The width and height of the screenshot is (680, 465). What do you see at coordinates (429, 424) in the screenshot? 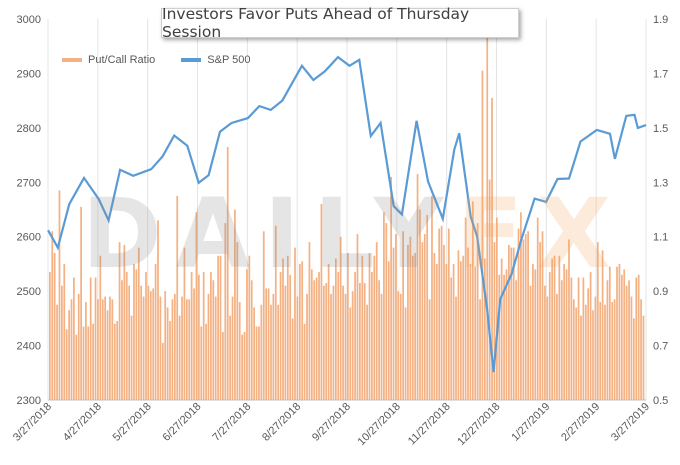
I see `x-tick-label: 11/27/2018` at bounding box center [429, 424].